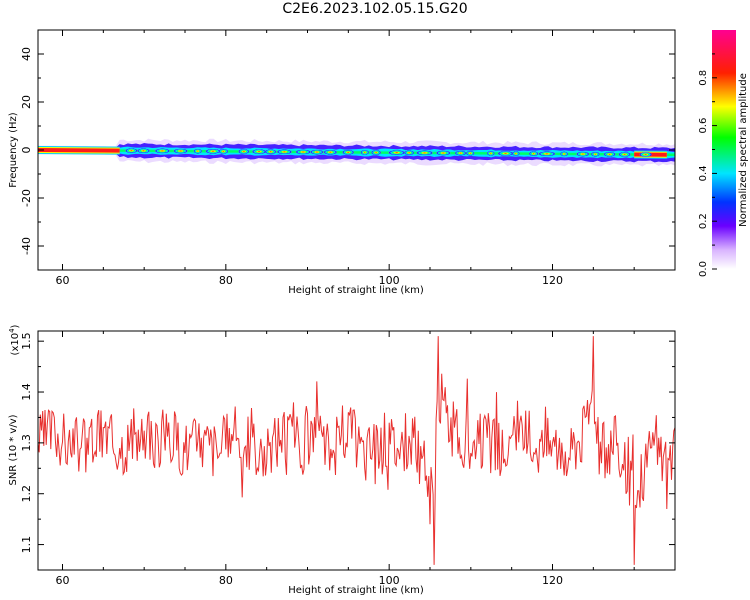 The image size is (750, 600). Describe the element at coordinates (14, 339) in the screenshot. I see `snr-scale-label: (x104)` at that location.